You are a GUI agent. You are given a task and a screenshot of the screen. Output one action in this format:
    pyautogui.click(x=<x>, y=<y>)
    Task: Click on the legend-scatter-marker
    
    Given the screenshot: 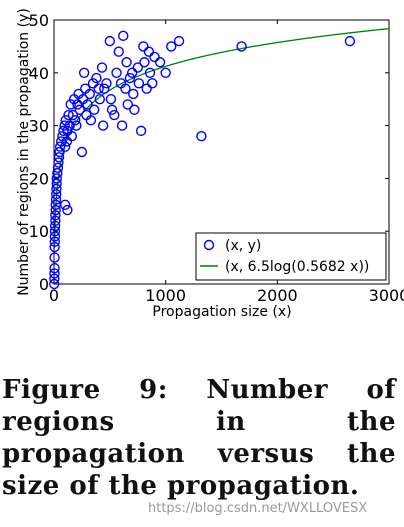 What is the action you would take?
    pyautogui.click(x=209, y=245)
    